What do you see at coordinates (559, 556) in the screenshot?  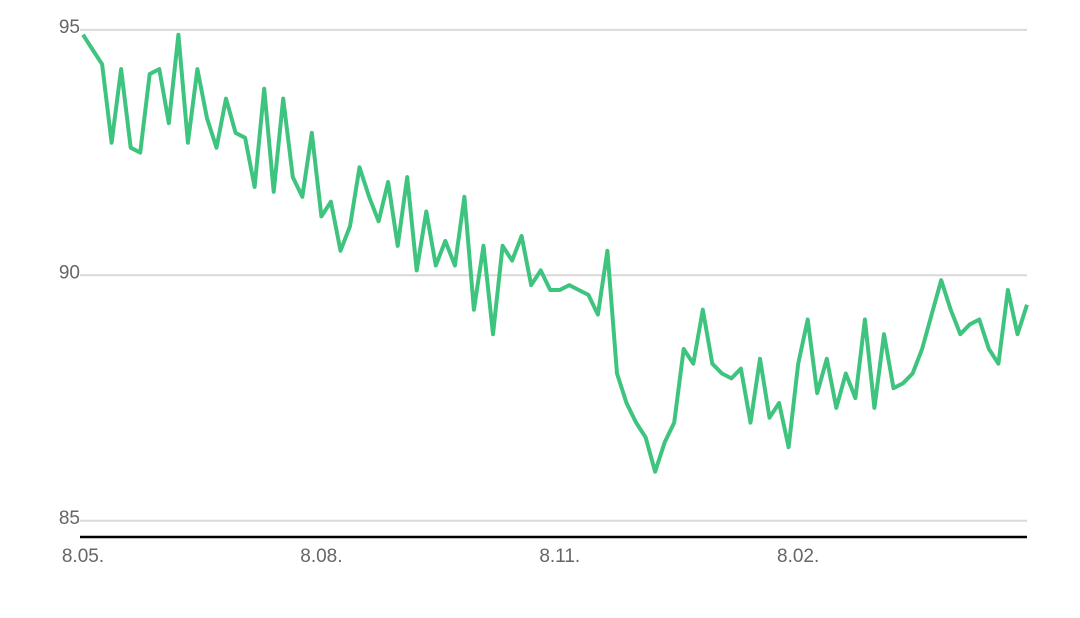 I see `x-tick-label: 8.11.` at bounding box center [559, 556].